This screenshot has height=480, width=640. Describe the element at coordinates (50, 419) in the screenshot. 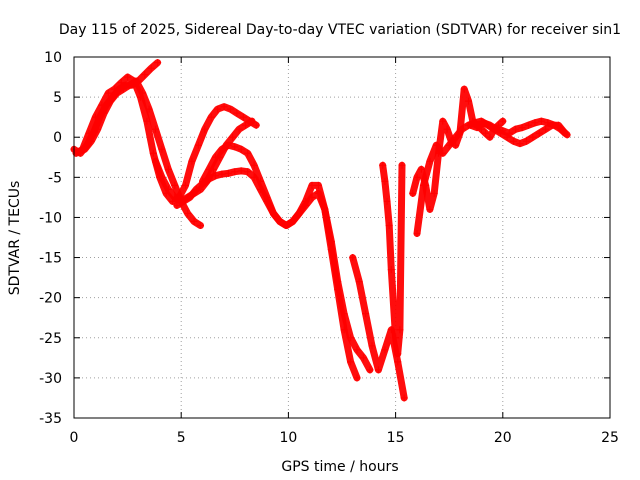

I see `y-tick-label: -35` at that location.